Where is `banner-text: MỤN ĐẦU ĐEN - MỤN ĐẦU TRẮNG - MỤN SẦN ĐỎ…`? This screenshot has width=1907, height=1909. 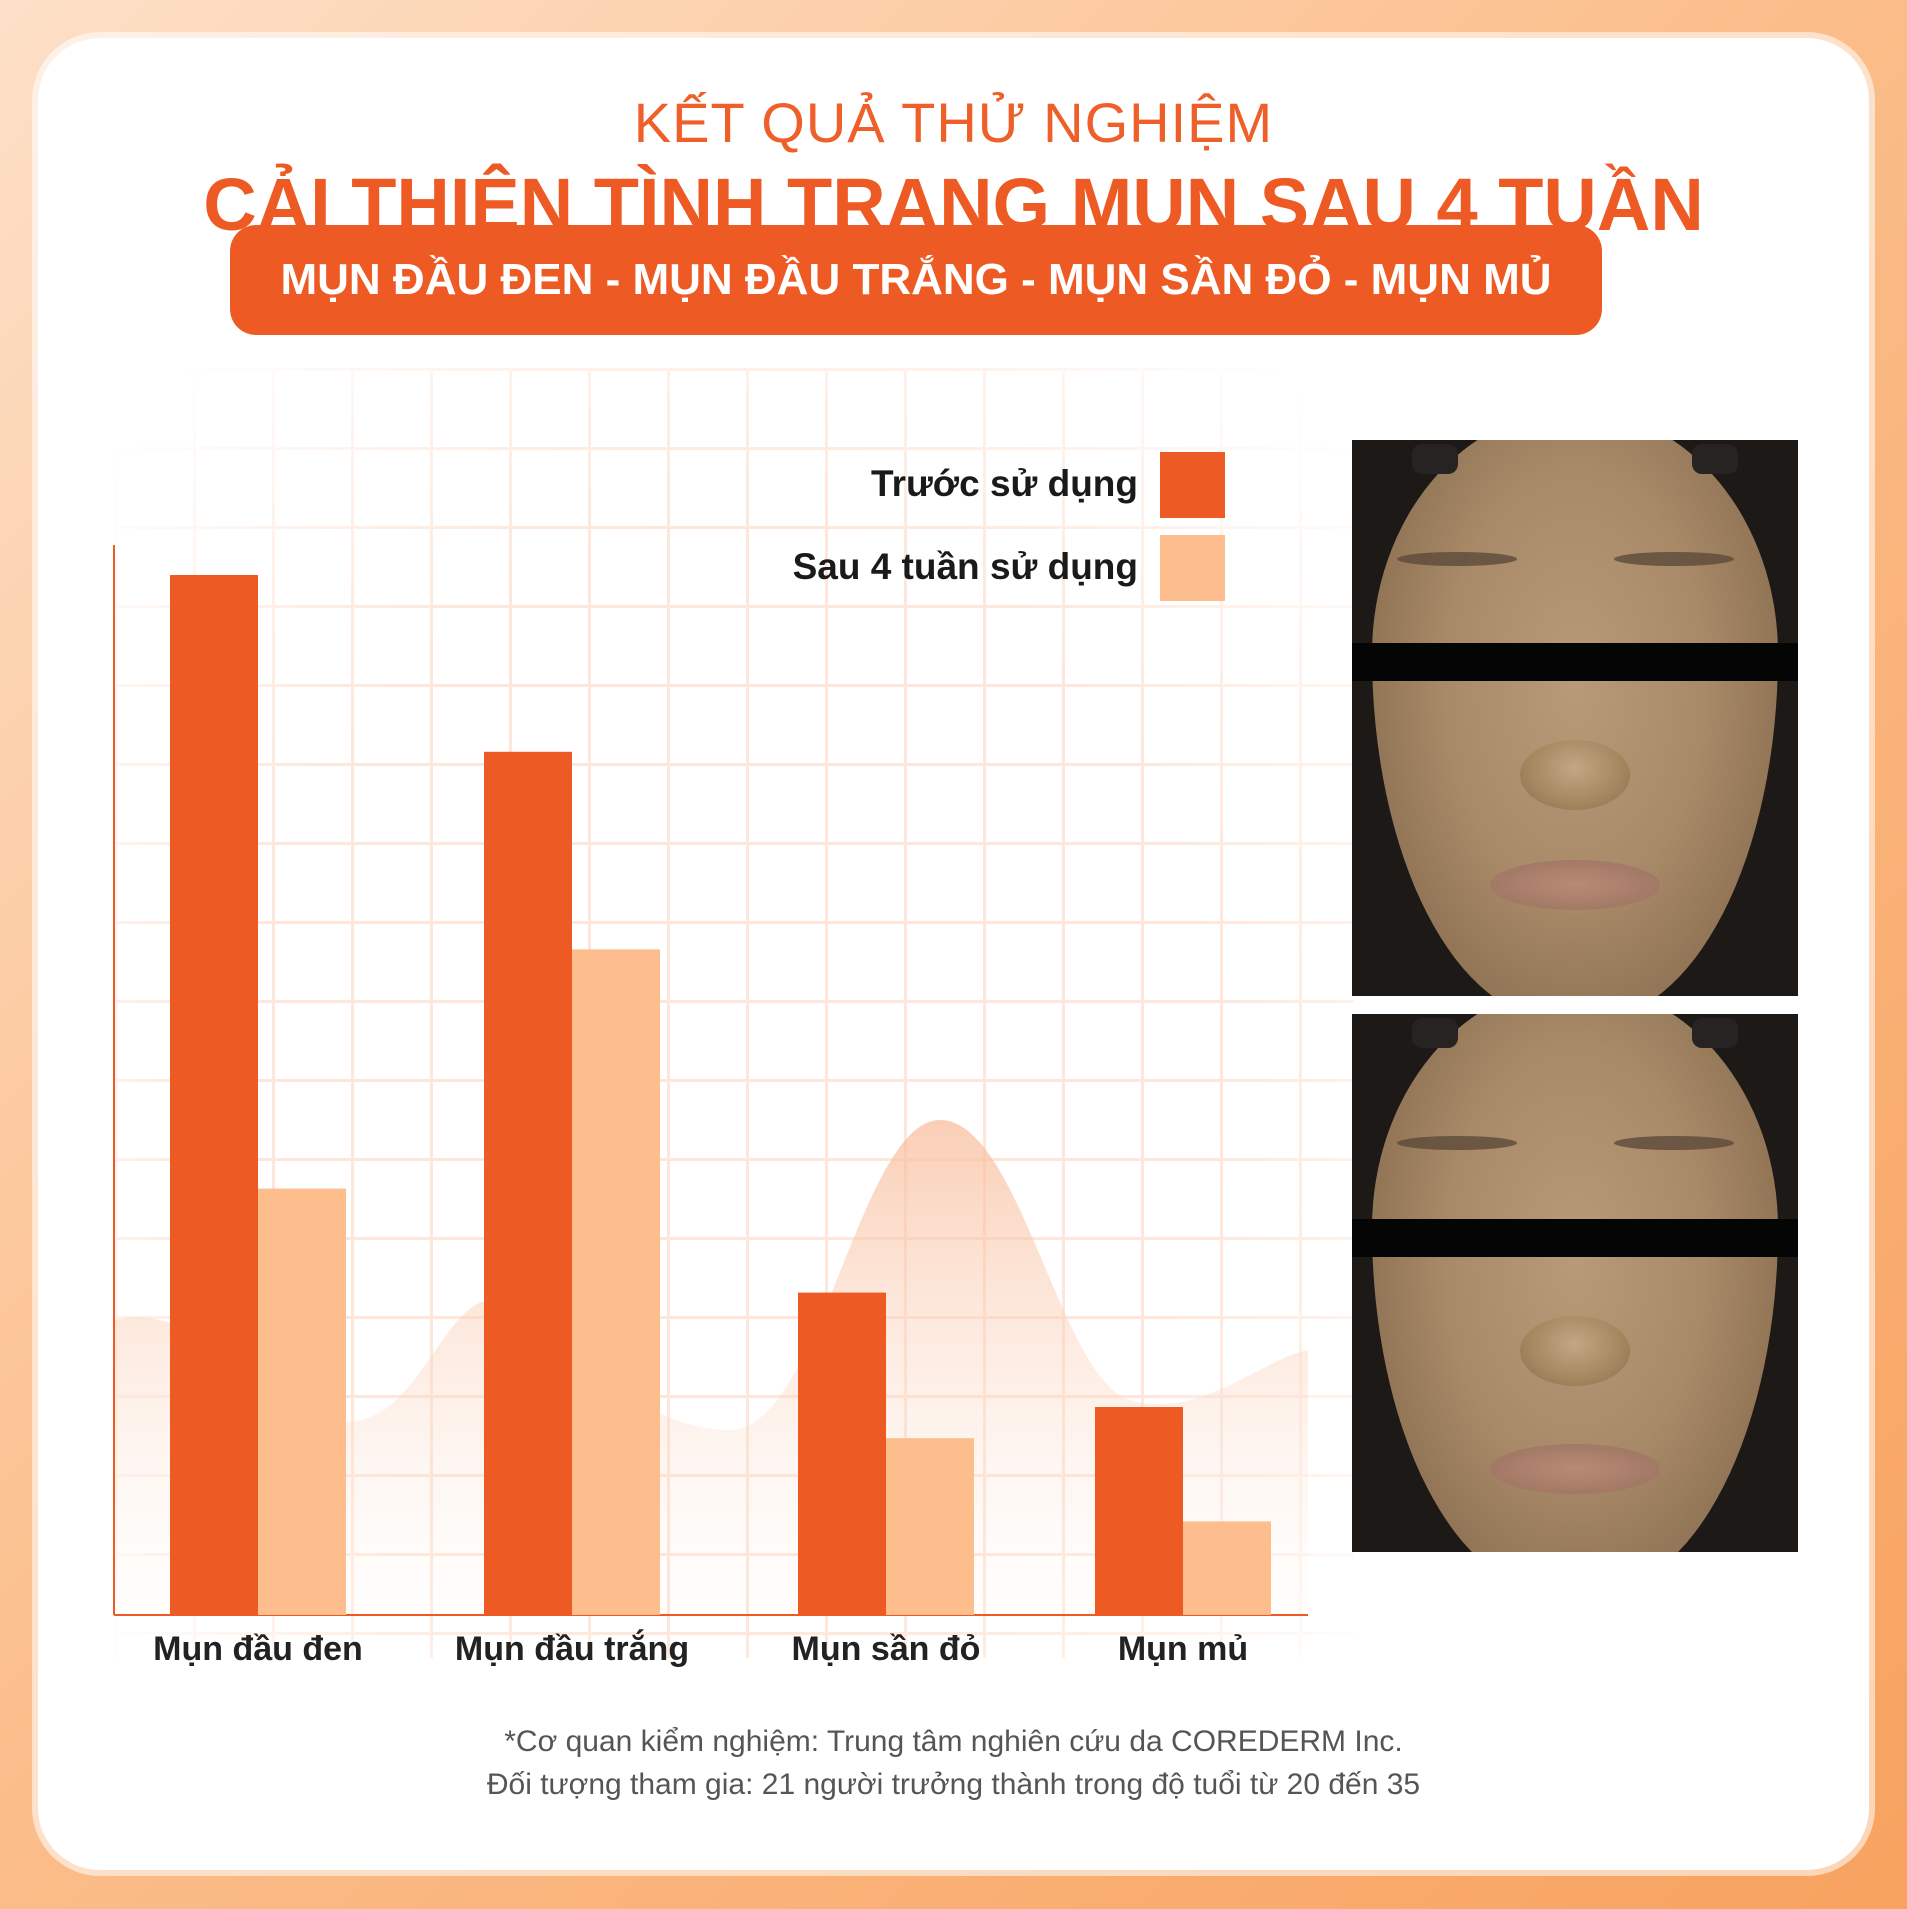
banner-text: MỤN ĐẦU ĐEN - MỤN ĐẦU TRẮNG - MỤN SẦN ĐỎ… is located at coordinates (916, 279).